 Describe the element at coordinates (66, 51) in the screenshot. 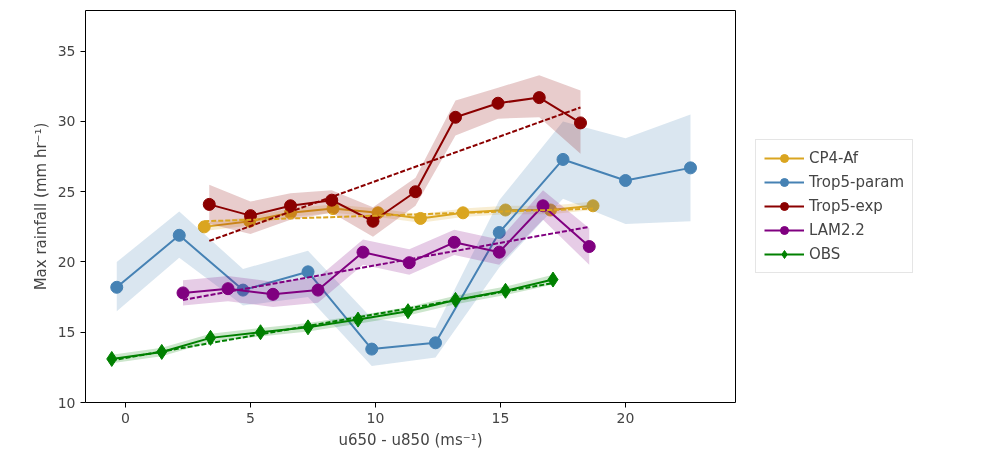

I see `y-tick-label: 35` at that location.